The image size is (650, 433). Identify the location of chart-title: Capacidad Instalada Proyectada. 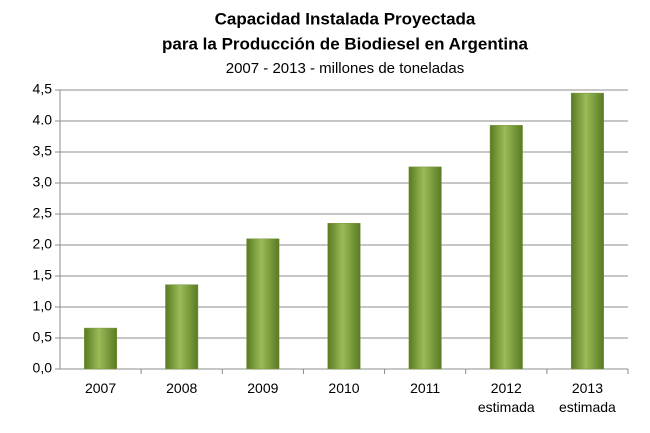
(345, 18).